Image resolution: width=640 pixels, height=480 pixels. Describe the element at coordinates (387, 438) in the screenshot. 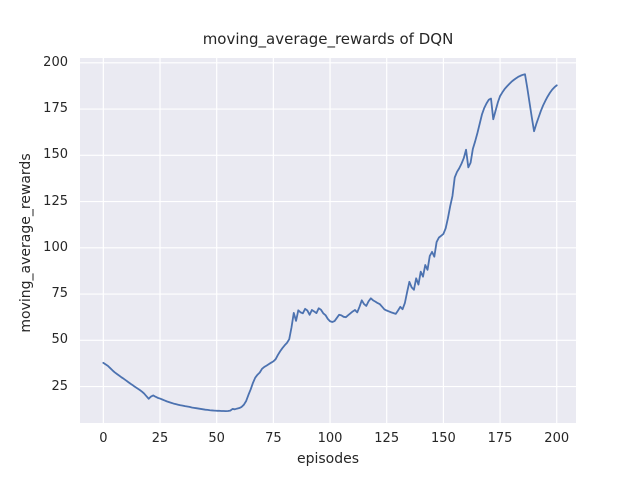

I see `x-tick-label: 125` at that location.